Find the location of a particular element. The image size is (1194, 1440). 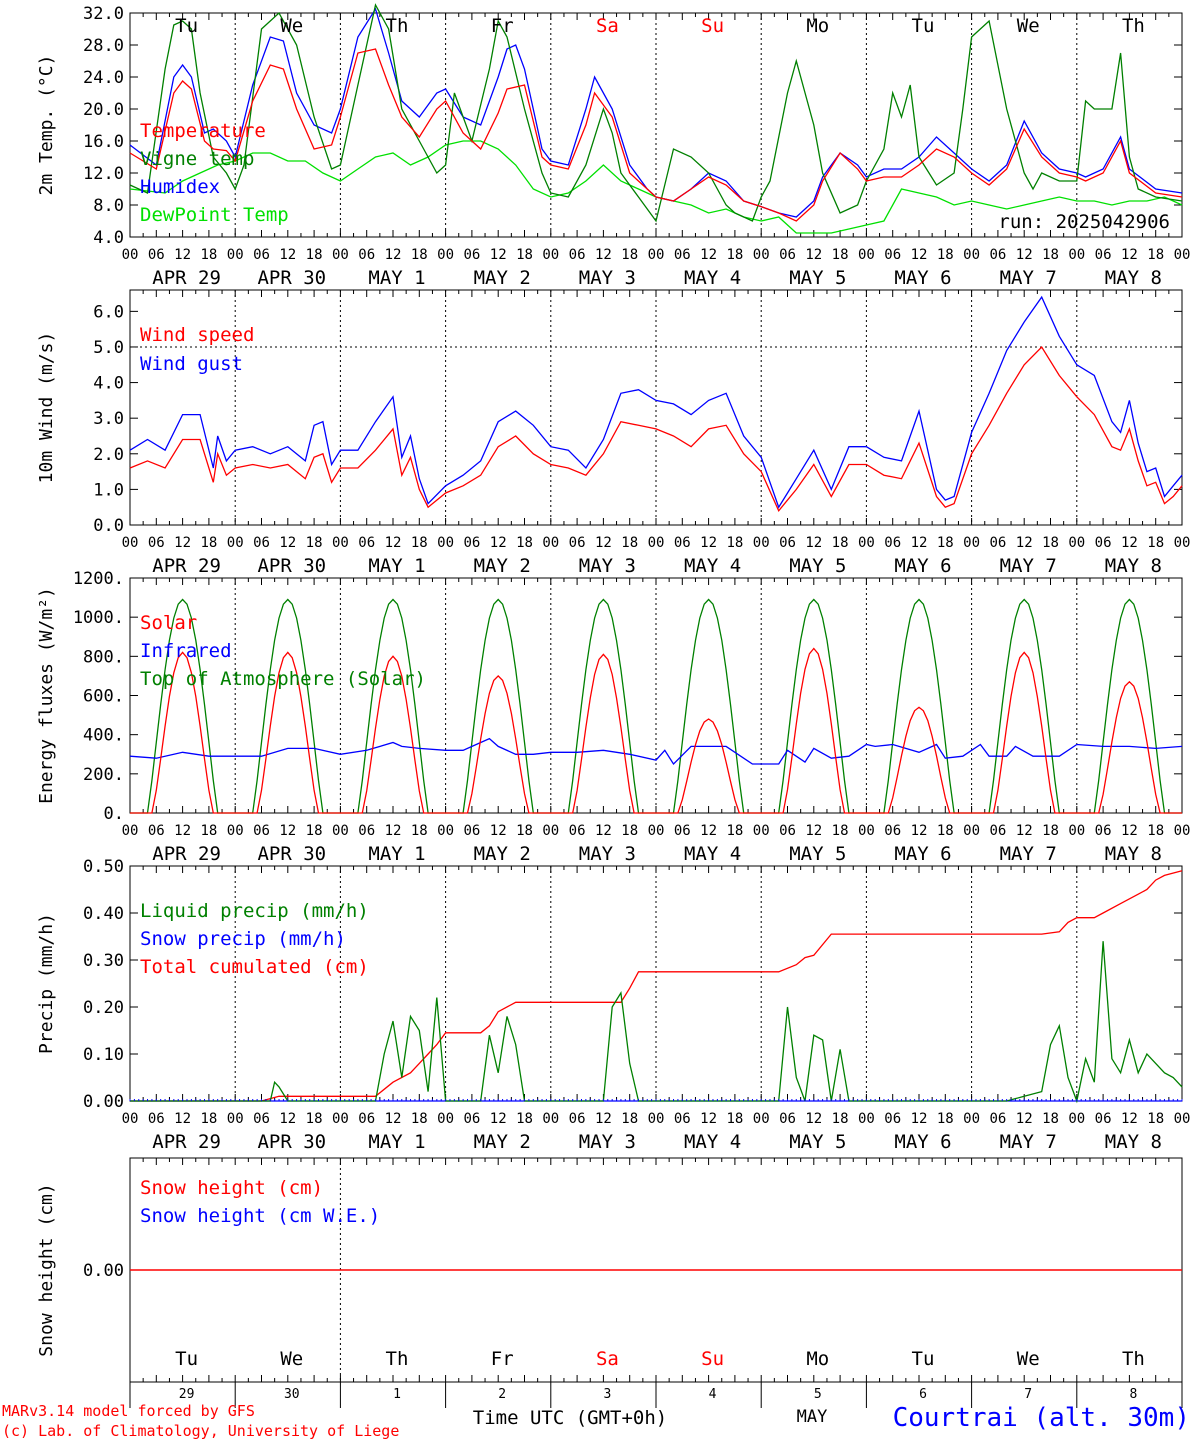

y-tick-label: 0.0 is located at coordinates (108, 526).